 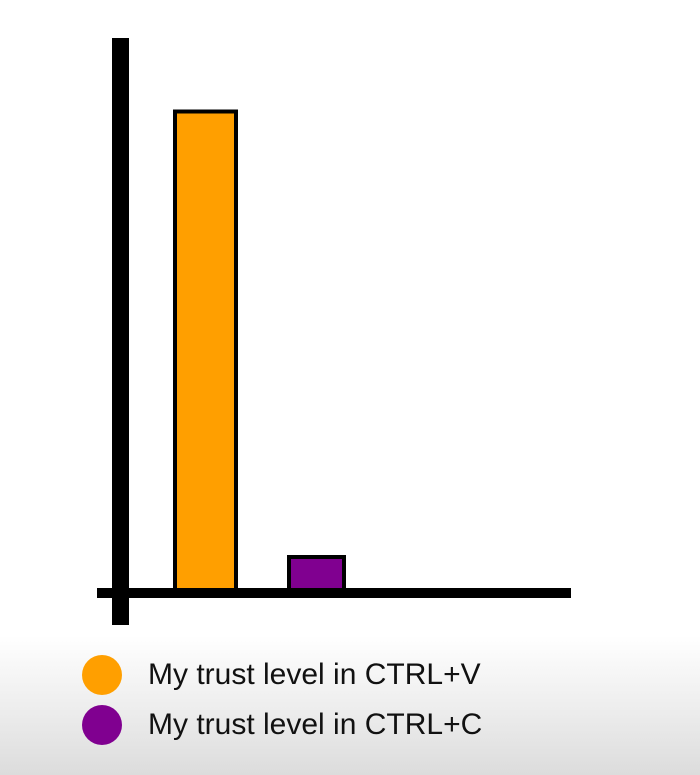 I want to click on legend-label: My trust level in CTRL+V, so click(x=314, y=674).